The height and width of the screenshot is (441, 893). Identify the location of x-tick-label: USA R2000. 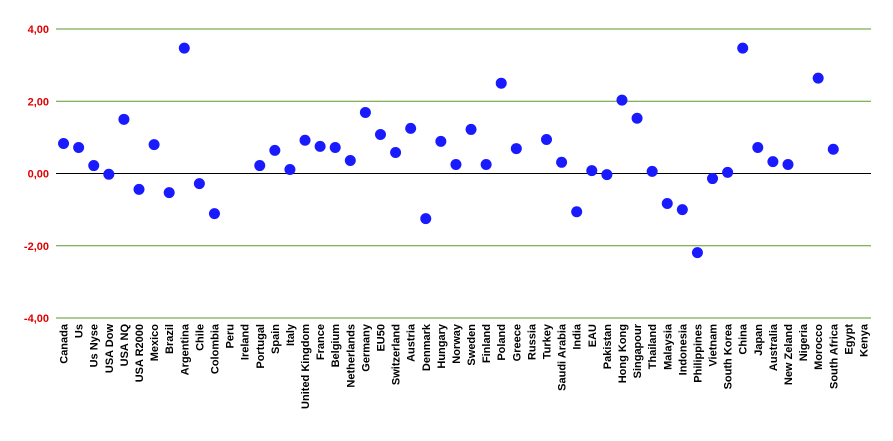
(140, 353).